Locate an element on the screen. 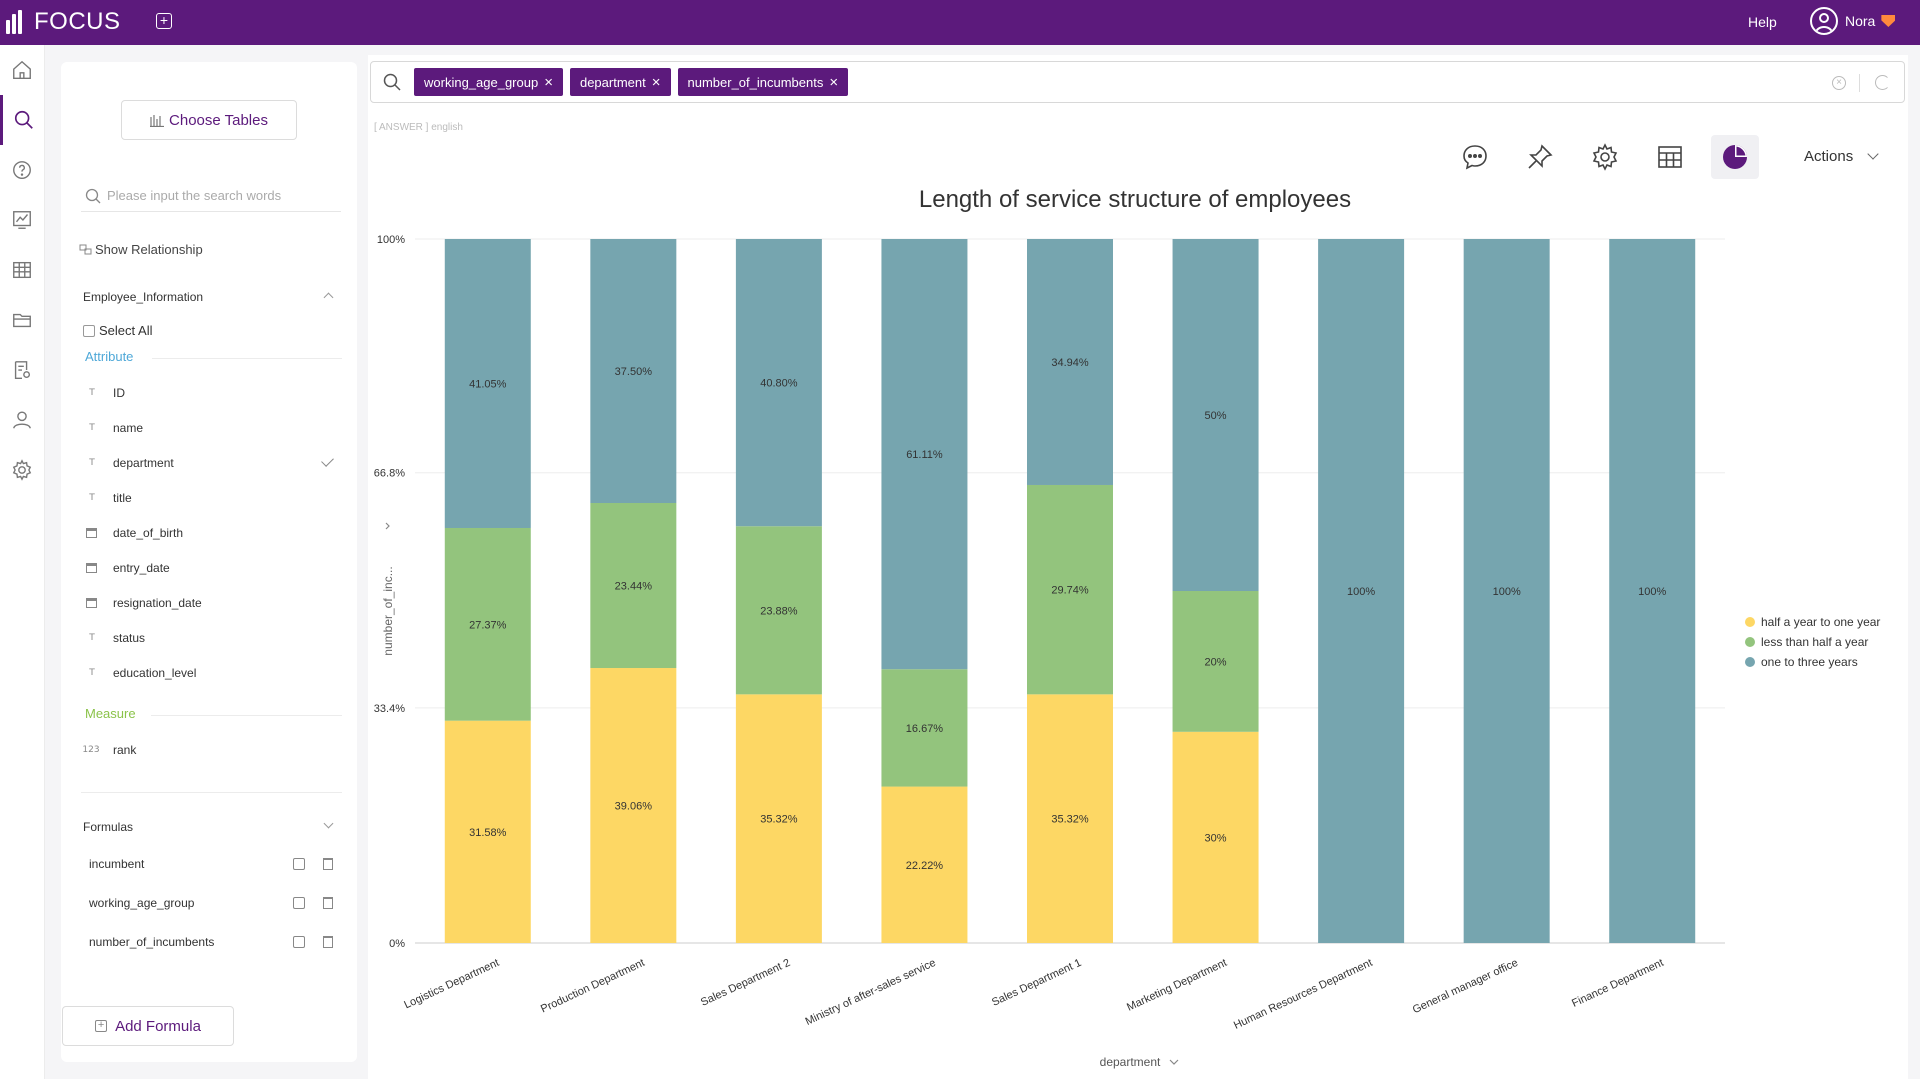 The width and height of the screenshot is (1920, 1079). field-item: date_of_birth is located at coordinates (213, 533).